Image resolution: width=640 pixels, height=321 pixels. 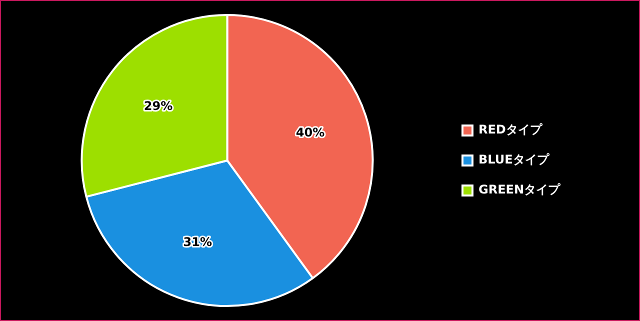 What do you see at coordinates (158, 106) in the screenshot?
I see `data-label: 29%` at bounding box center [158, 106].